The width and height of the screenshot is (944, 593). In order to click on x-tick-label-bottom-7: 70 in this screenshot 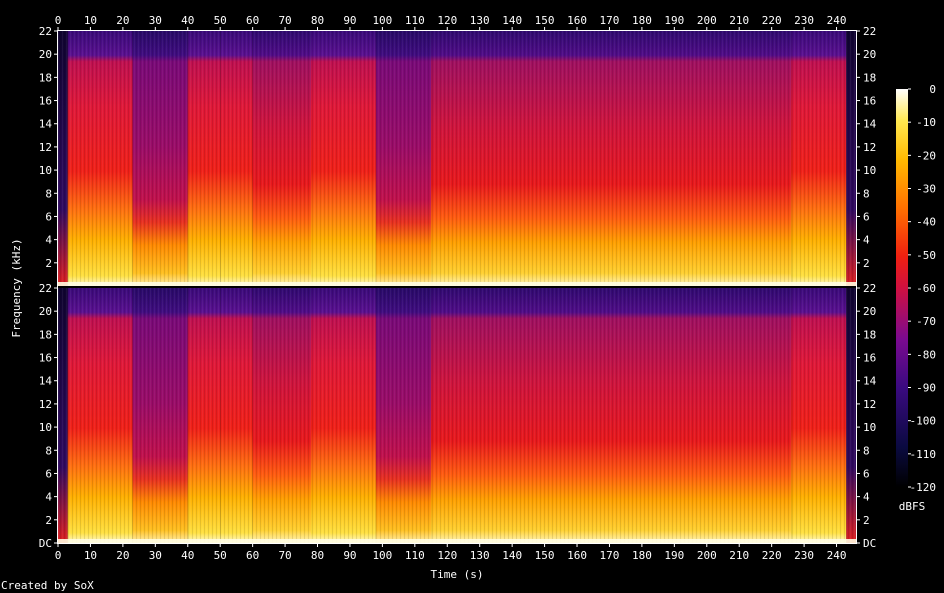, I will do `click(284, 555)`.